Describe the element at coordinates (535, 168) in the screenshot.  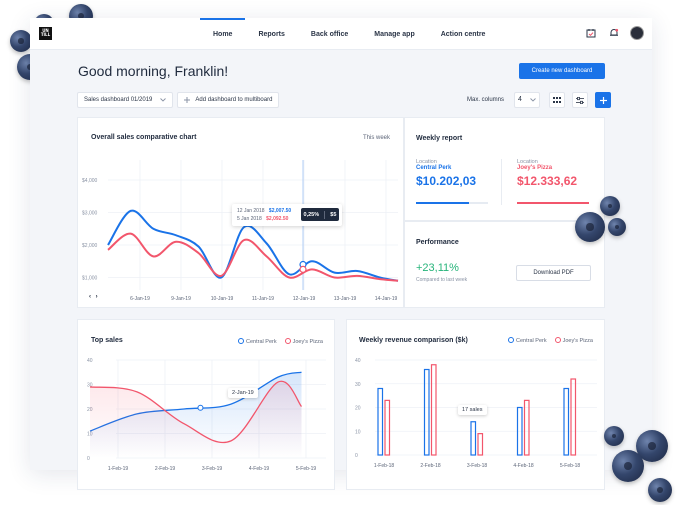
I see `location-name: Joey's Pizza` at that location.